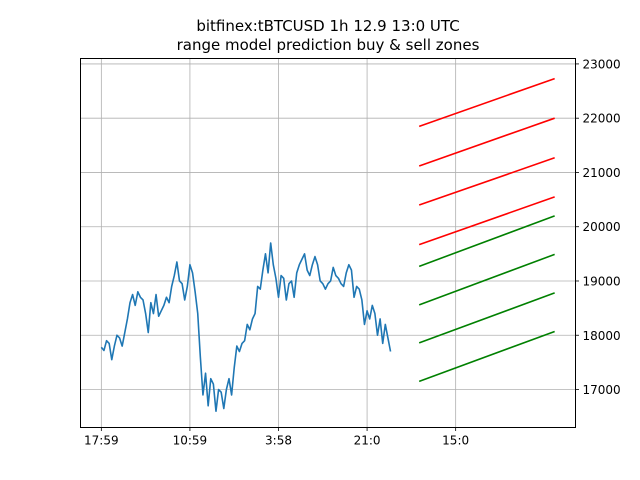 The width and height of the screenshot is (640, 480). I want to click on y-tick-label: 23000, so click(602, 64).